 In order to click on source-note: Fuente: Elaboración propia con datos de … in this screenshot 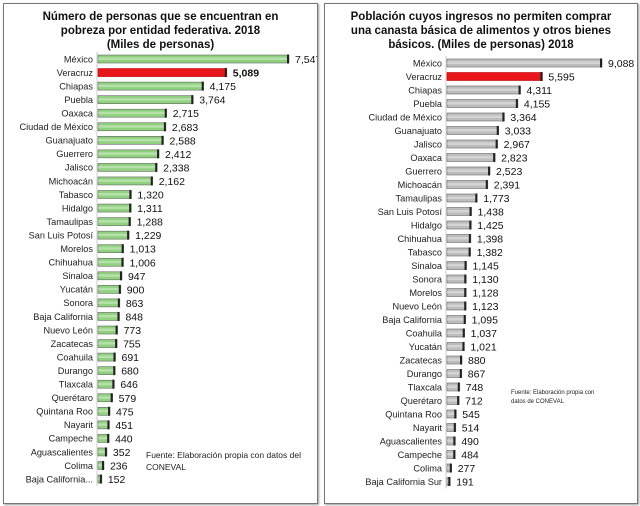, I will do `click(553, 397)`.